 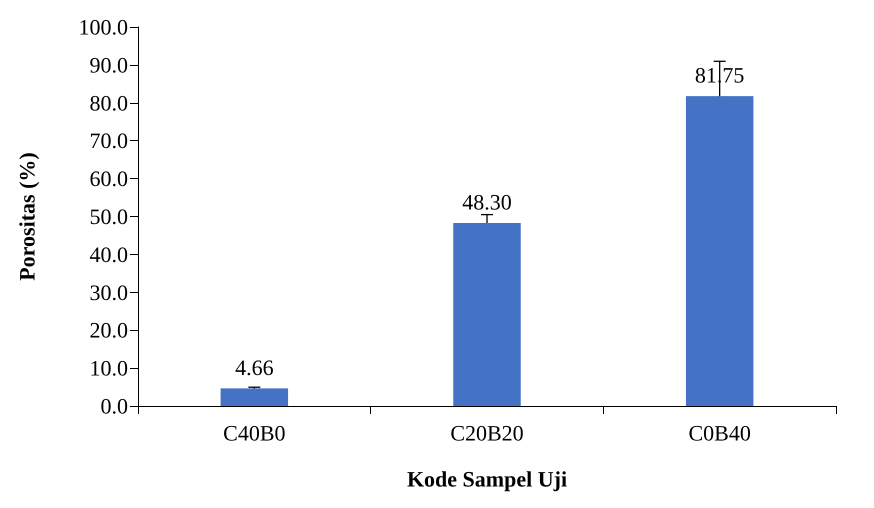 What do you see at coordinates (109, 292) in the screenshot?
I see `y-tick-label: 30.0` at bounding box center [109, 292].